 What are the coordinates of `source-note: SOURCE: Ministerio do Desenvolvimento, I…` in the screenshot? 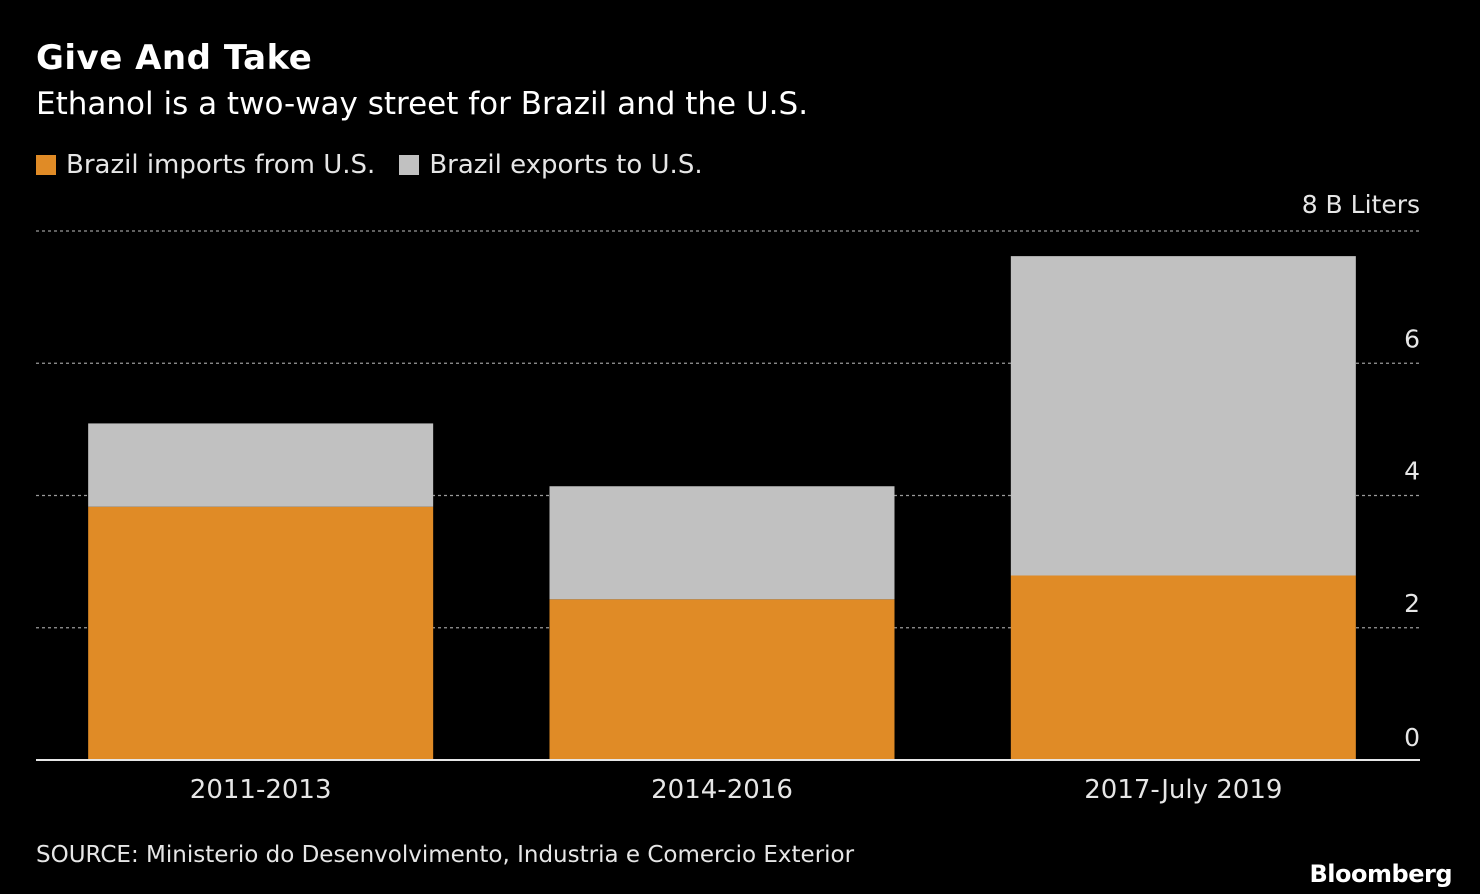 It's located at (445, 855).